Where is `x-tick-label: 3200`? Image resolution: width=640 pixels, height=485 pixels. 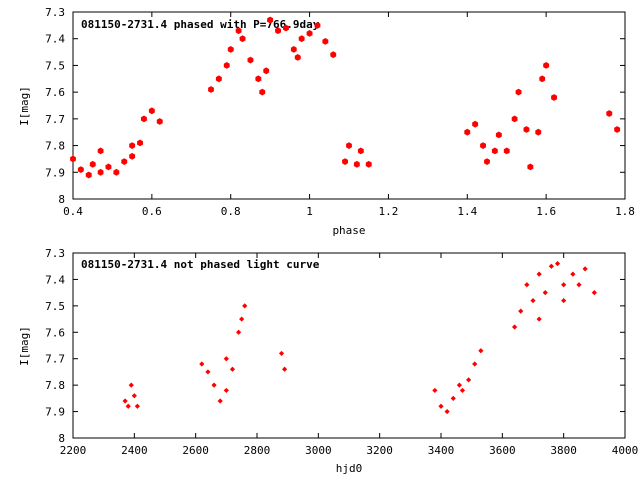 x-tick-label: 3200 is located at coordinates (379, 450).